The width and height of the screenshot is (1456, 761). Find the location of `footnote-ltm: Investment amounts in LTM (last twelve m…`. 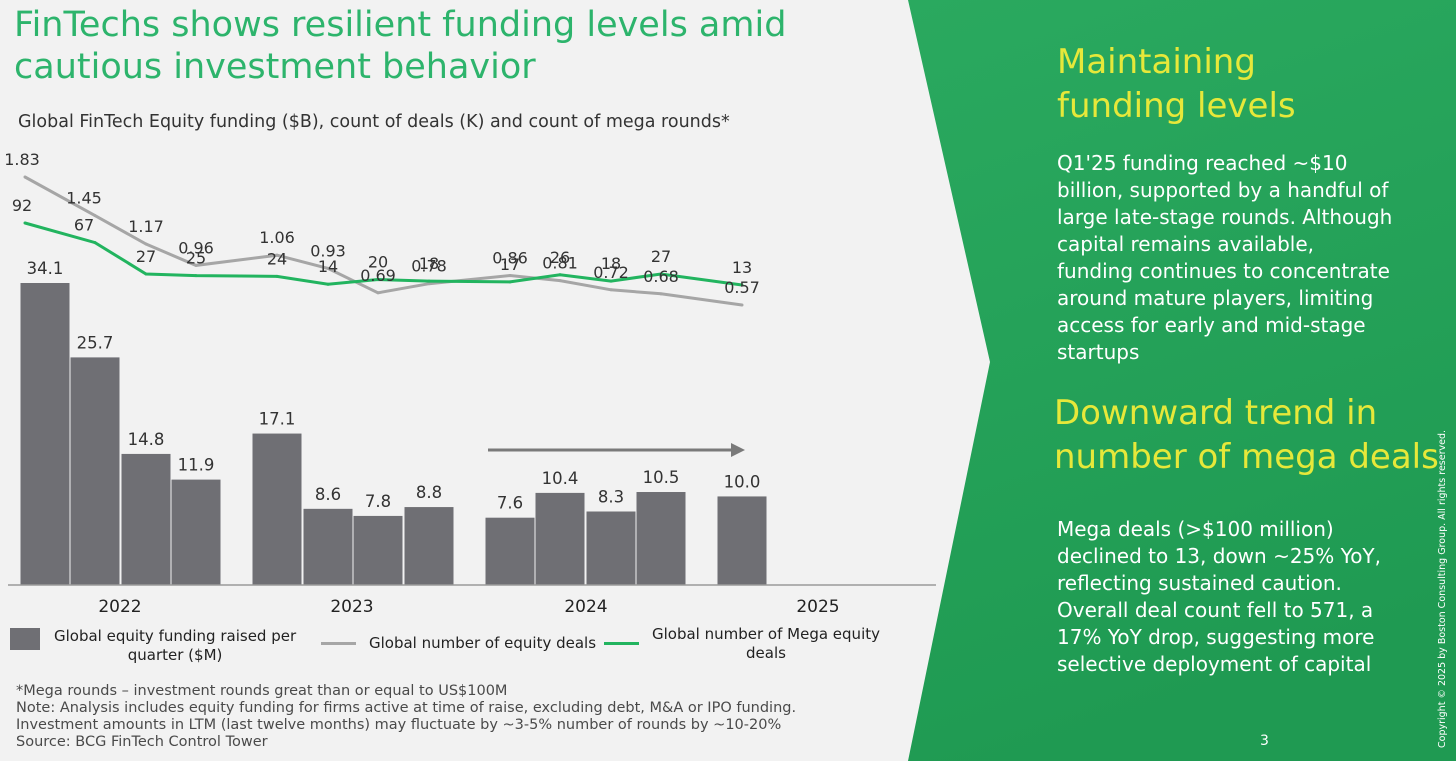

footnote-ltm: Investment amounts in LTM (last twelve m… is located at coordinates (399, 725).